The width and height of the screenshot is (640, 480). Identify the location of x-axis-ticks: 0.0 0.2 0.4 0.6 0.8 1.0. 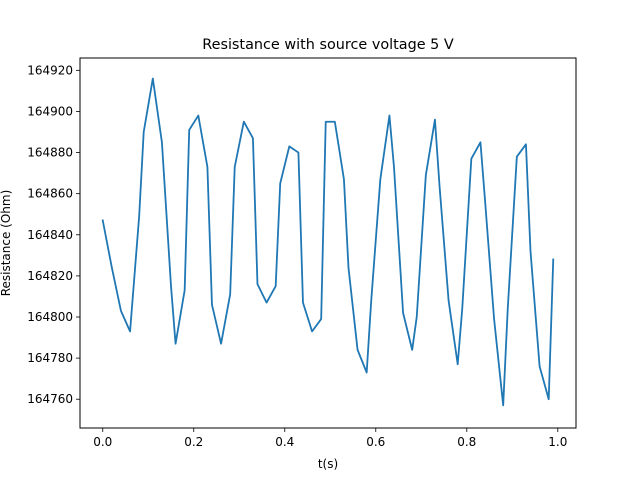
(330, 438).